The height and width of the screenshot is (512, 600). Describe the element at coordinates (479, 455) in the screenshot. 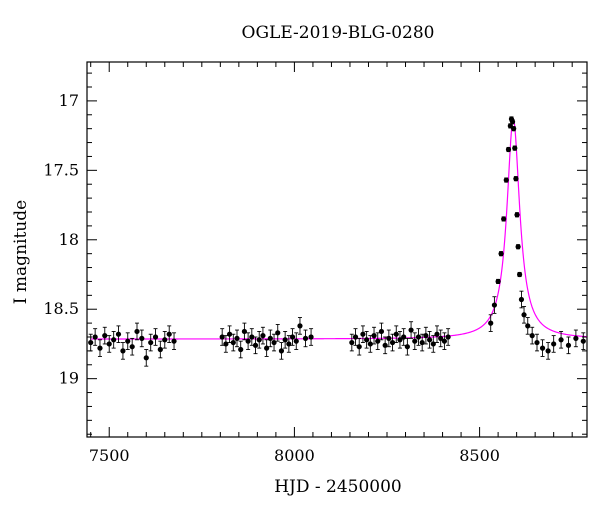

I see `x-tick-label: 8500` at that location.